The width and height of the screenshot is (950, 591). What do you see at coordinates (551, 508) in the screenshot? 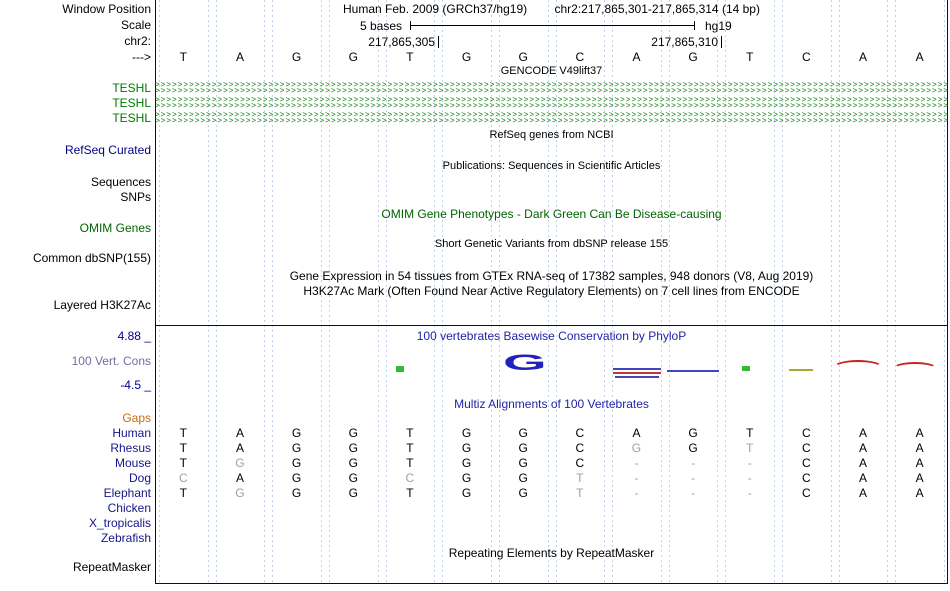
I see `alignment-cells` at bounding box center [551, 508].